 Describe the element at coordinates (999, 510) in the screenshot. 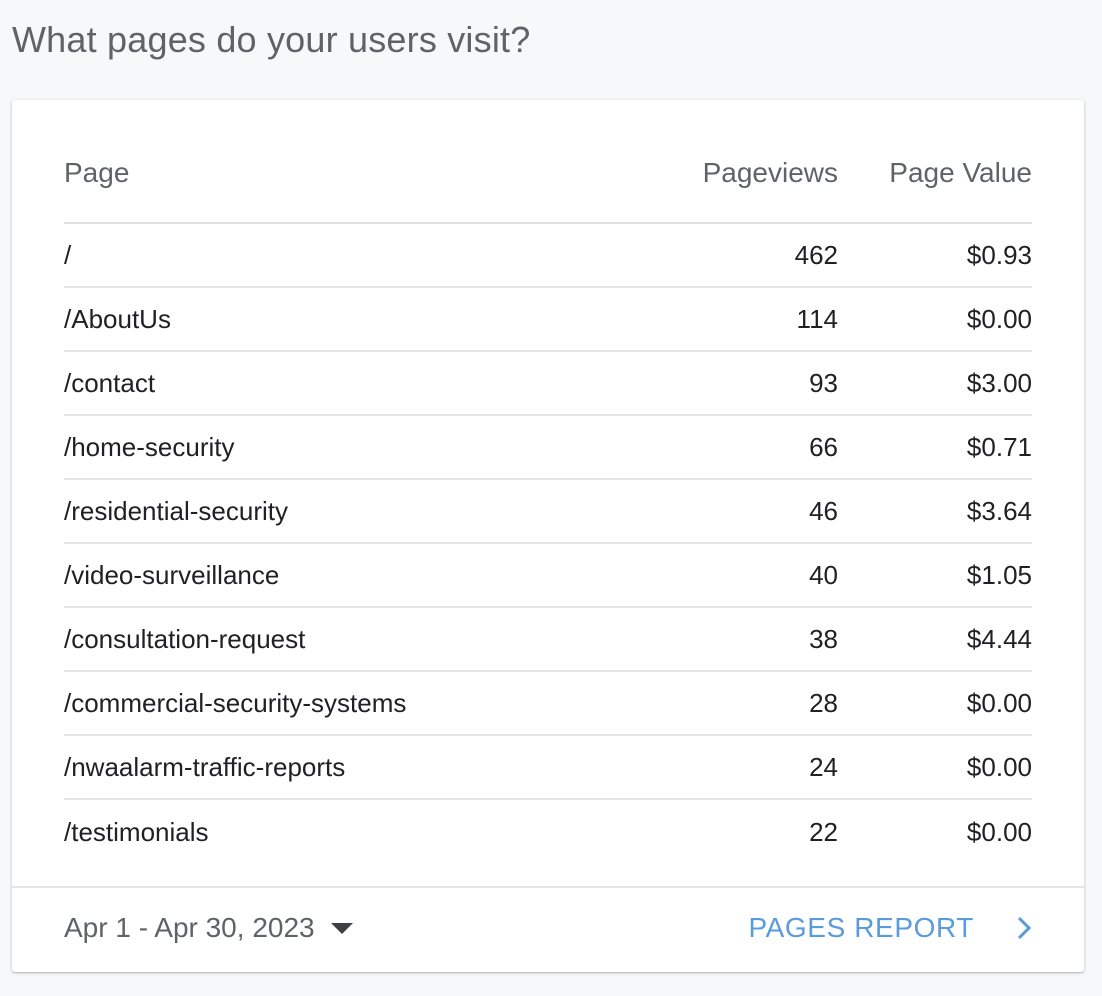

I see `cell-page-value: $3.64` at that location.